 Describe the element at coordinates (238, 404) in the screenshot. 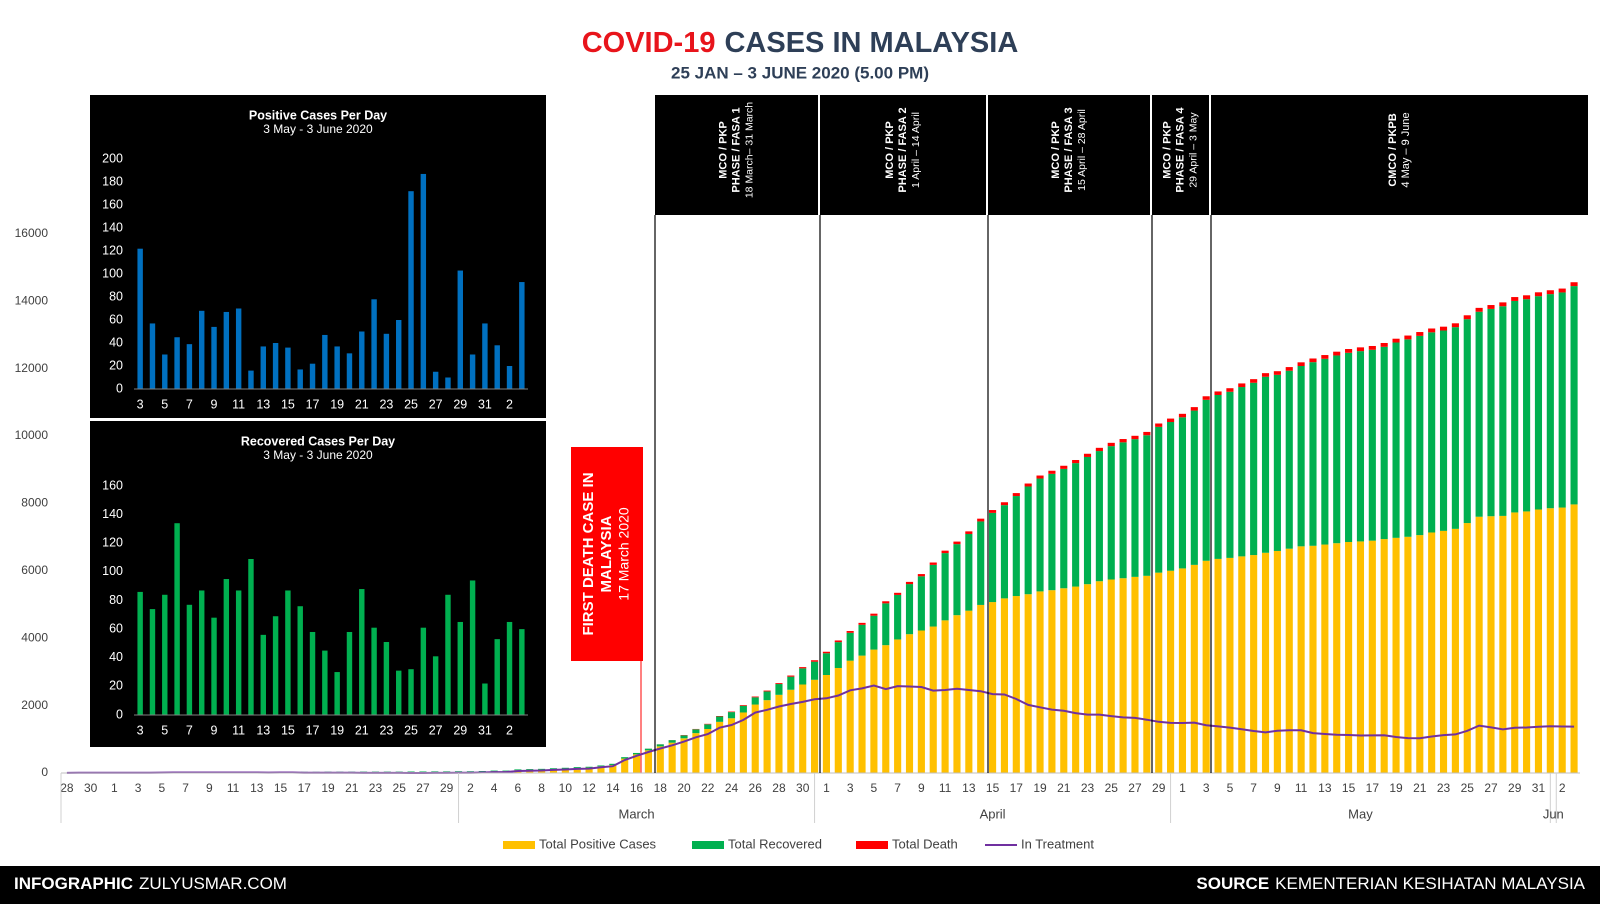

I see `inset-x-tick-label: 11` at that location.